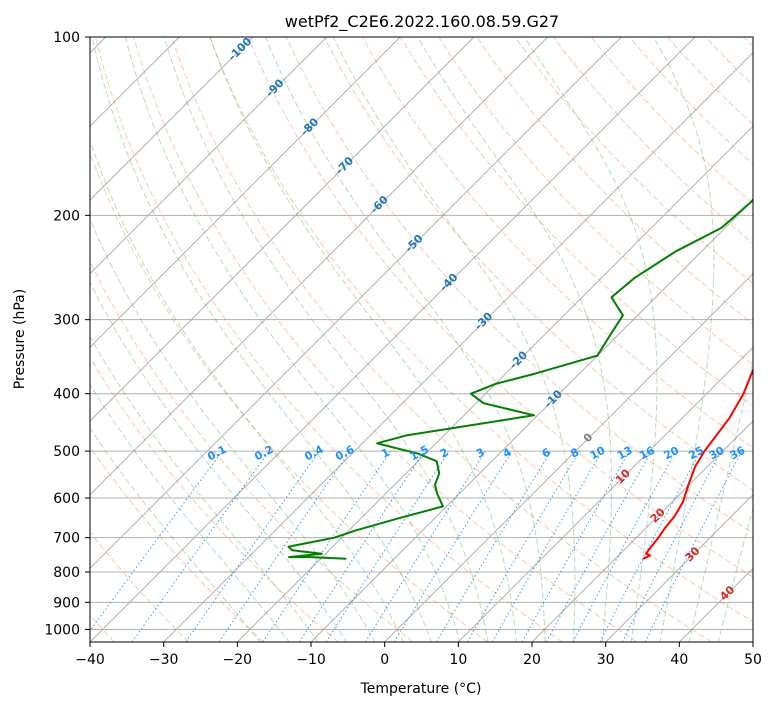 The width and height of the screenshot is (775, 708). I want to click on mixing-ratio-label: 0.6, so click(345, 453).